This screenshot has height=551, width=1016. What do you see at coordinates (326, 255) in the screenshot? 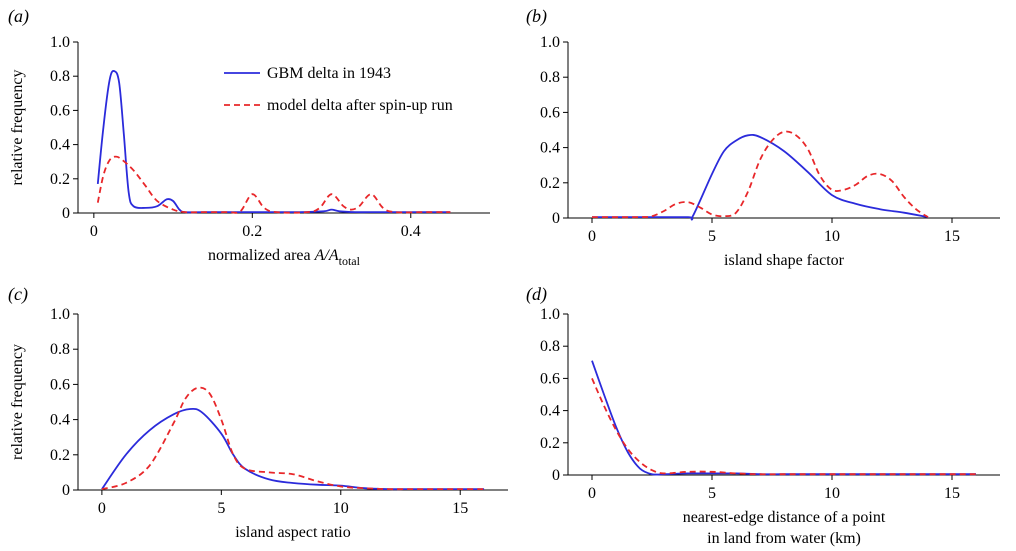
I see `x-axis-label-symbol: A/A` at bounding box center [326, 255].